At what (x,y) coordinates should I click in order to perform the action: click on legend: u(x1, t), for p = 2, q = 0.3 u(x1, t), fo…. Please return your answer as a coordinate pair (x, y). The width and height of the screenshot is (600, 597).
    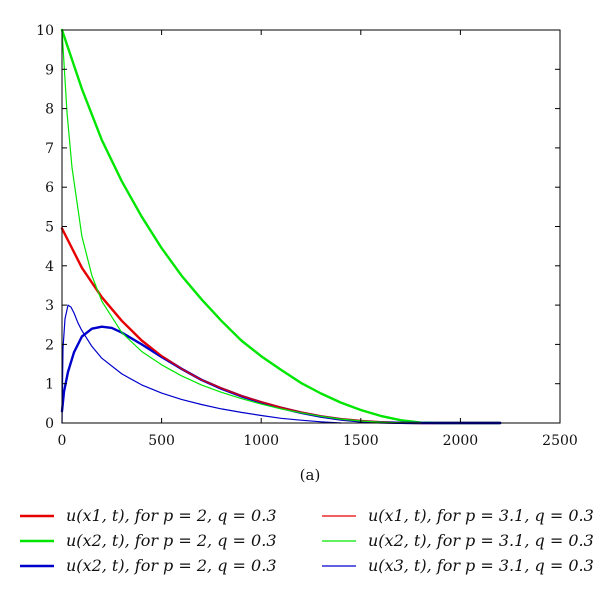
    Looking at the image, I should click on (307, 540).